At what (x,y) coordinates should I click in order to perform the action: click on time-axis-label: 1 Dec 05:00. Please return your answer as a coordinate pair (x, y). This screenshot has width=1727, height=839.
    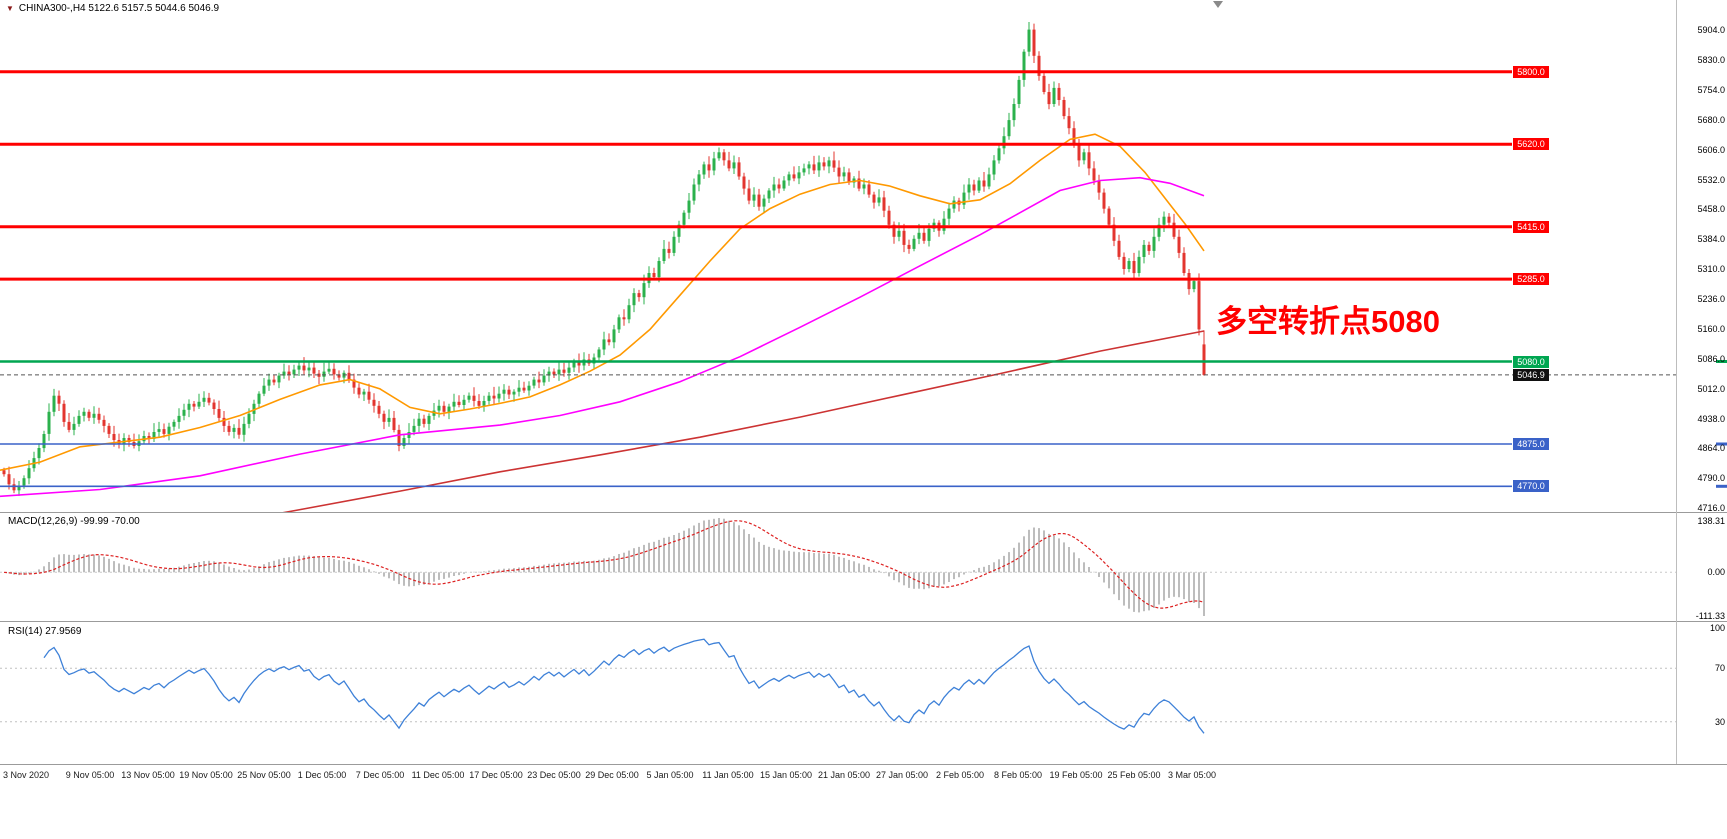
    Looking at the image, I should click on (322, 775).